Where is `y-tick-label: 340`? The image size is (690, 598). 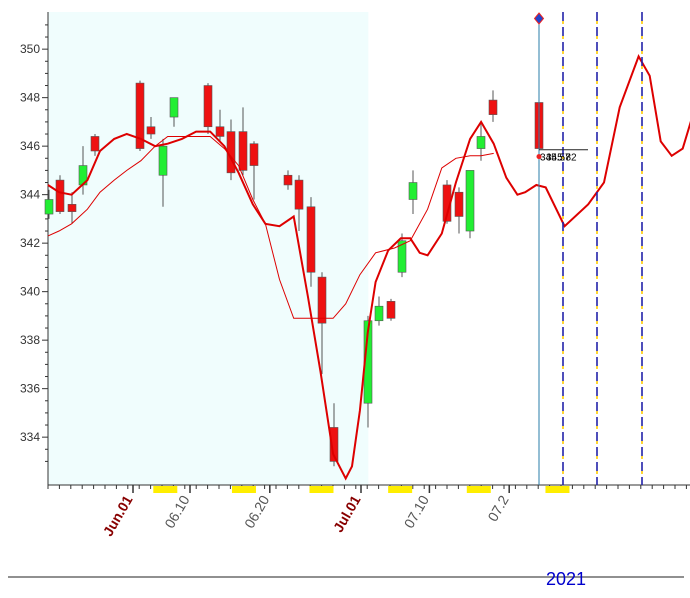
y-tick-label: 340 is located at coordinates (30, 292).